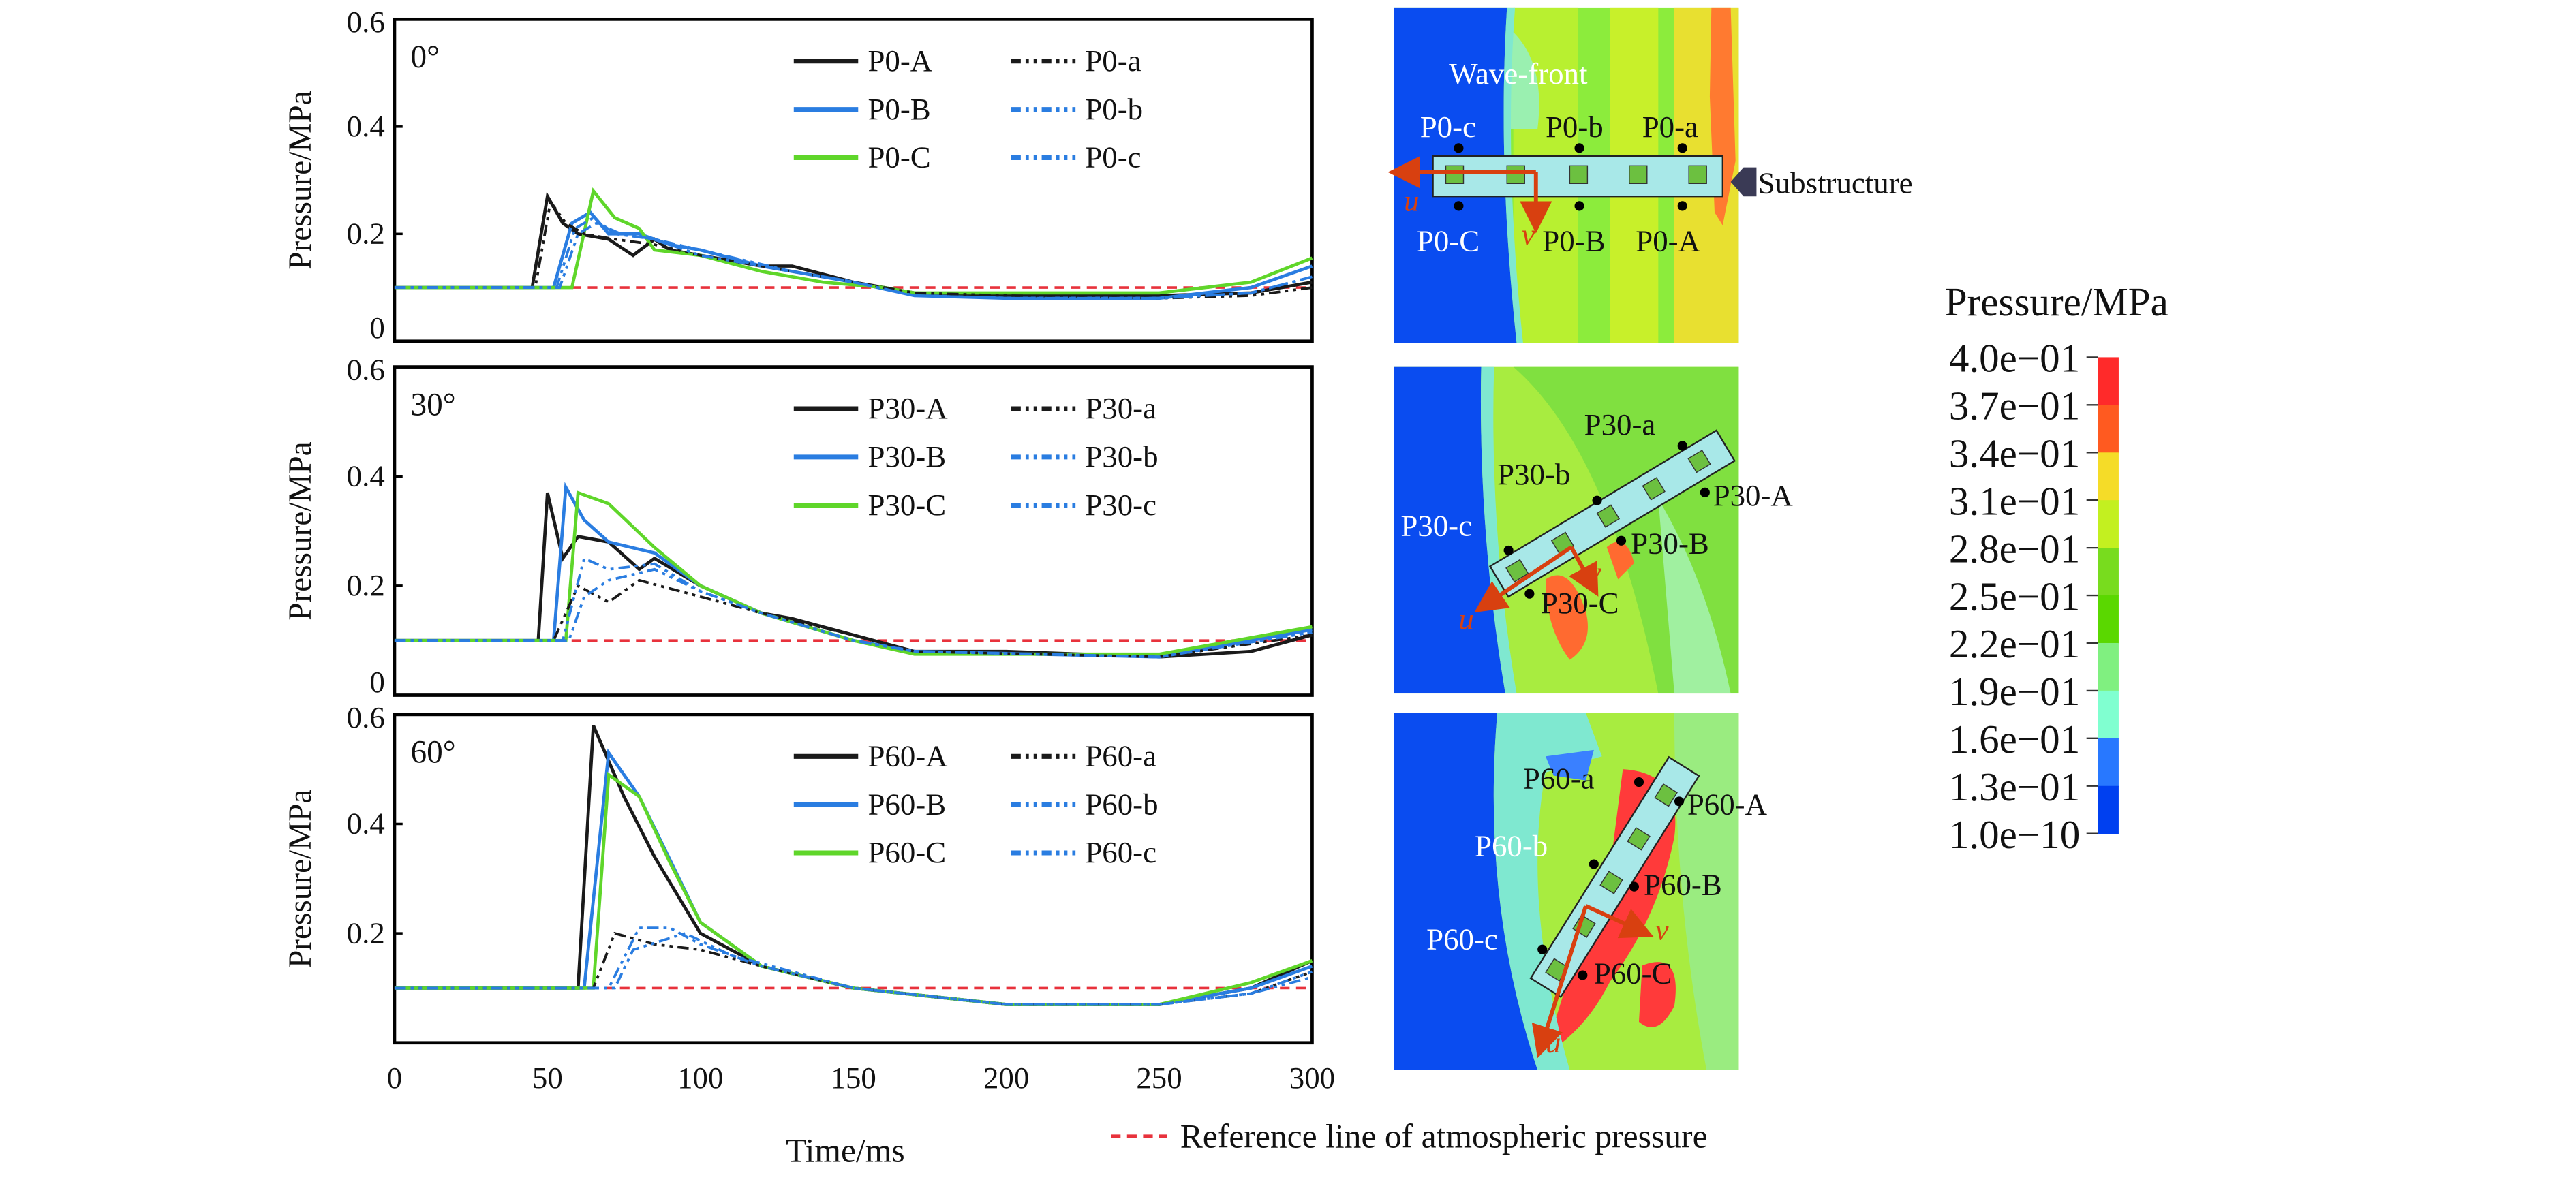 This screenshot has width=2576, height=1186. Describe the element at coordinates (394, 1078) in the screenshot. I see `x-tick-label: 0` at that location.